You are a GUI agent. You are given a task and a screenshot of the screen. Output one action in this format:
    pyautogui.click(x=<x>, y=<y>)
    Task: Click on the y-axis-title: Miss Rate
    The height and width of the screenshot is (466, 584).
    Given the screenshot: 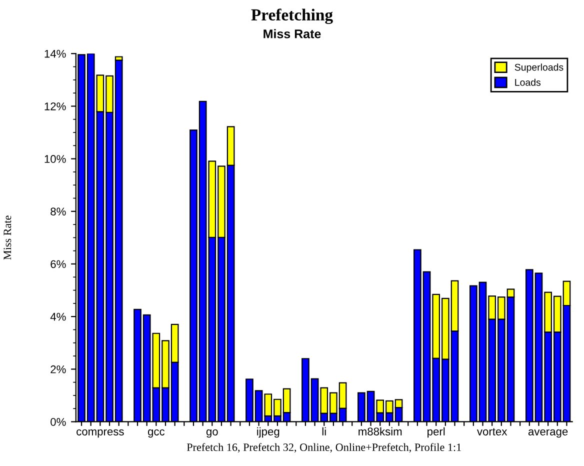 What is the action you would take?
    pyautogui.click(x=8, y=238)
    